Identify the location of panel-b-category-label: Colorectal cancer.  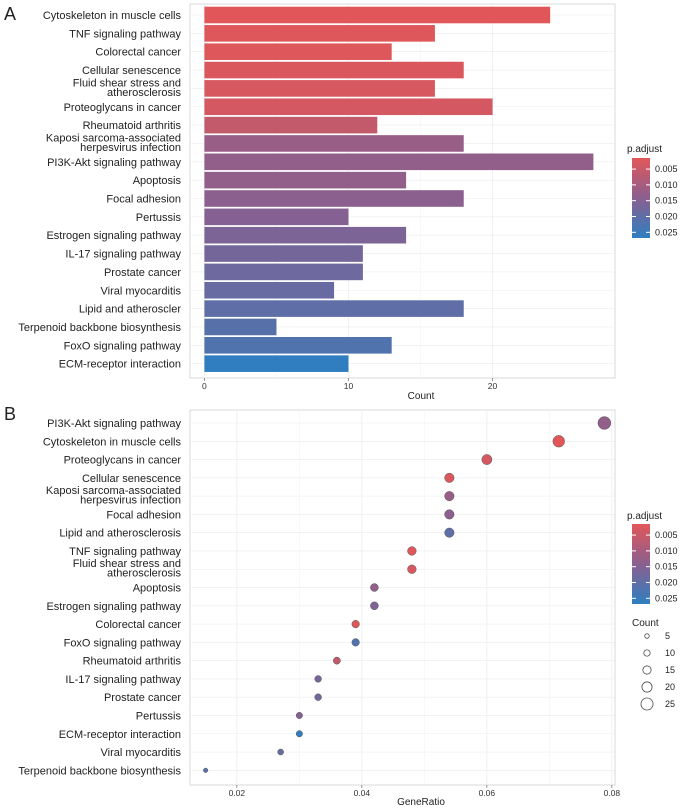
(138, 625).